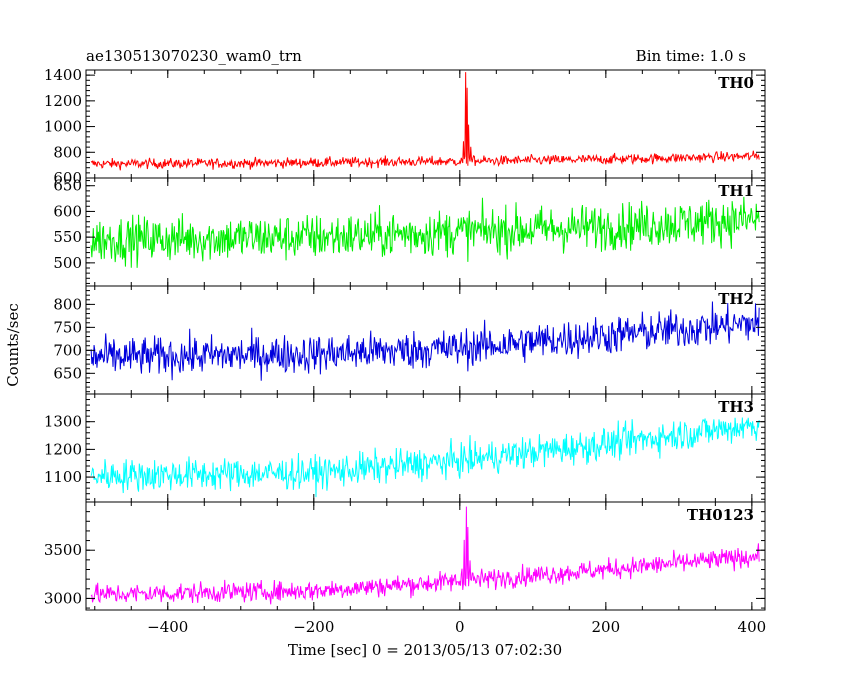 This screenshot has width=850, height=680. I want to click on y-tick-label: 500, so click(67, 263).